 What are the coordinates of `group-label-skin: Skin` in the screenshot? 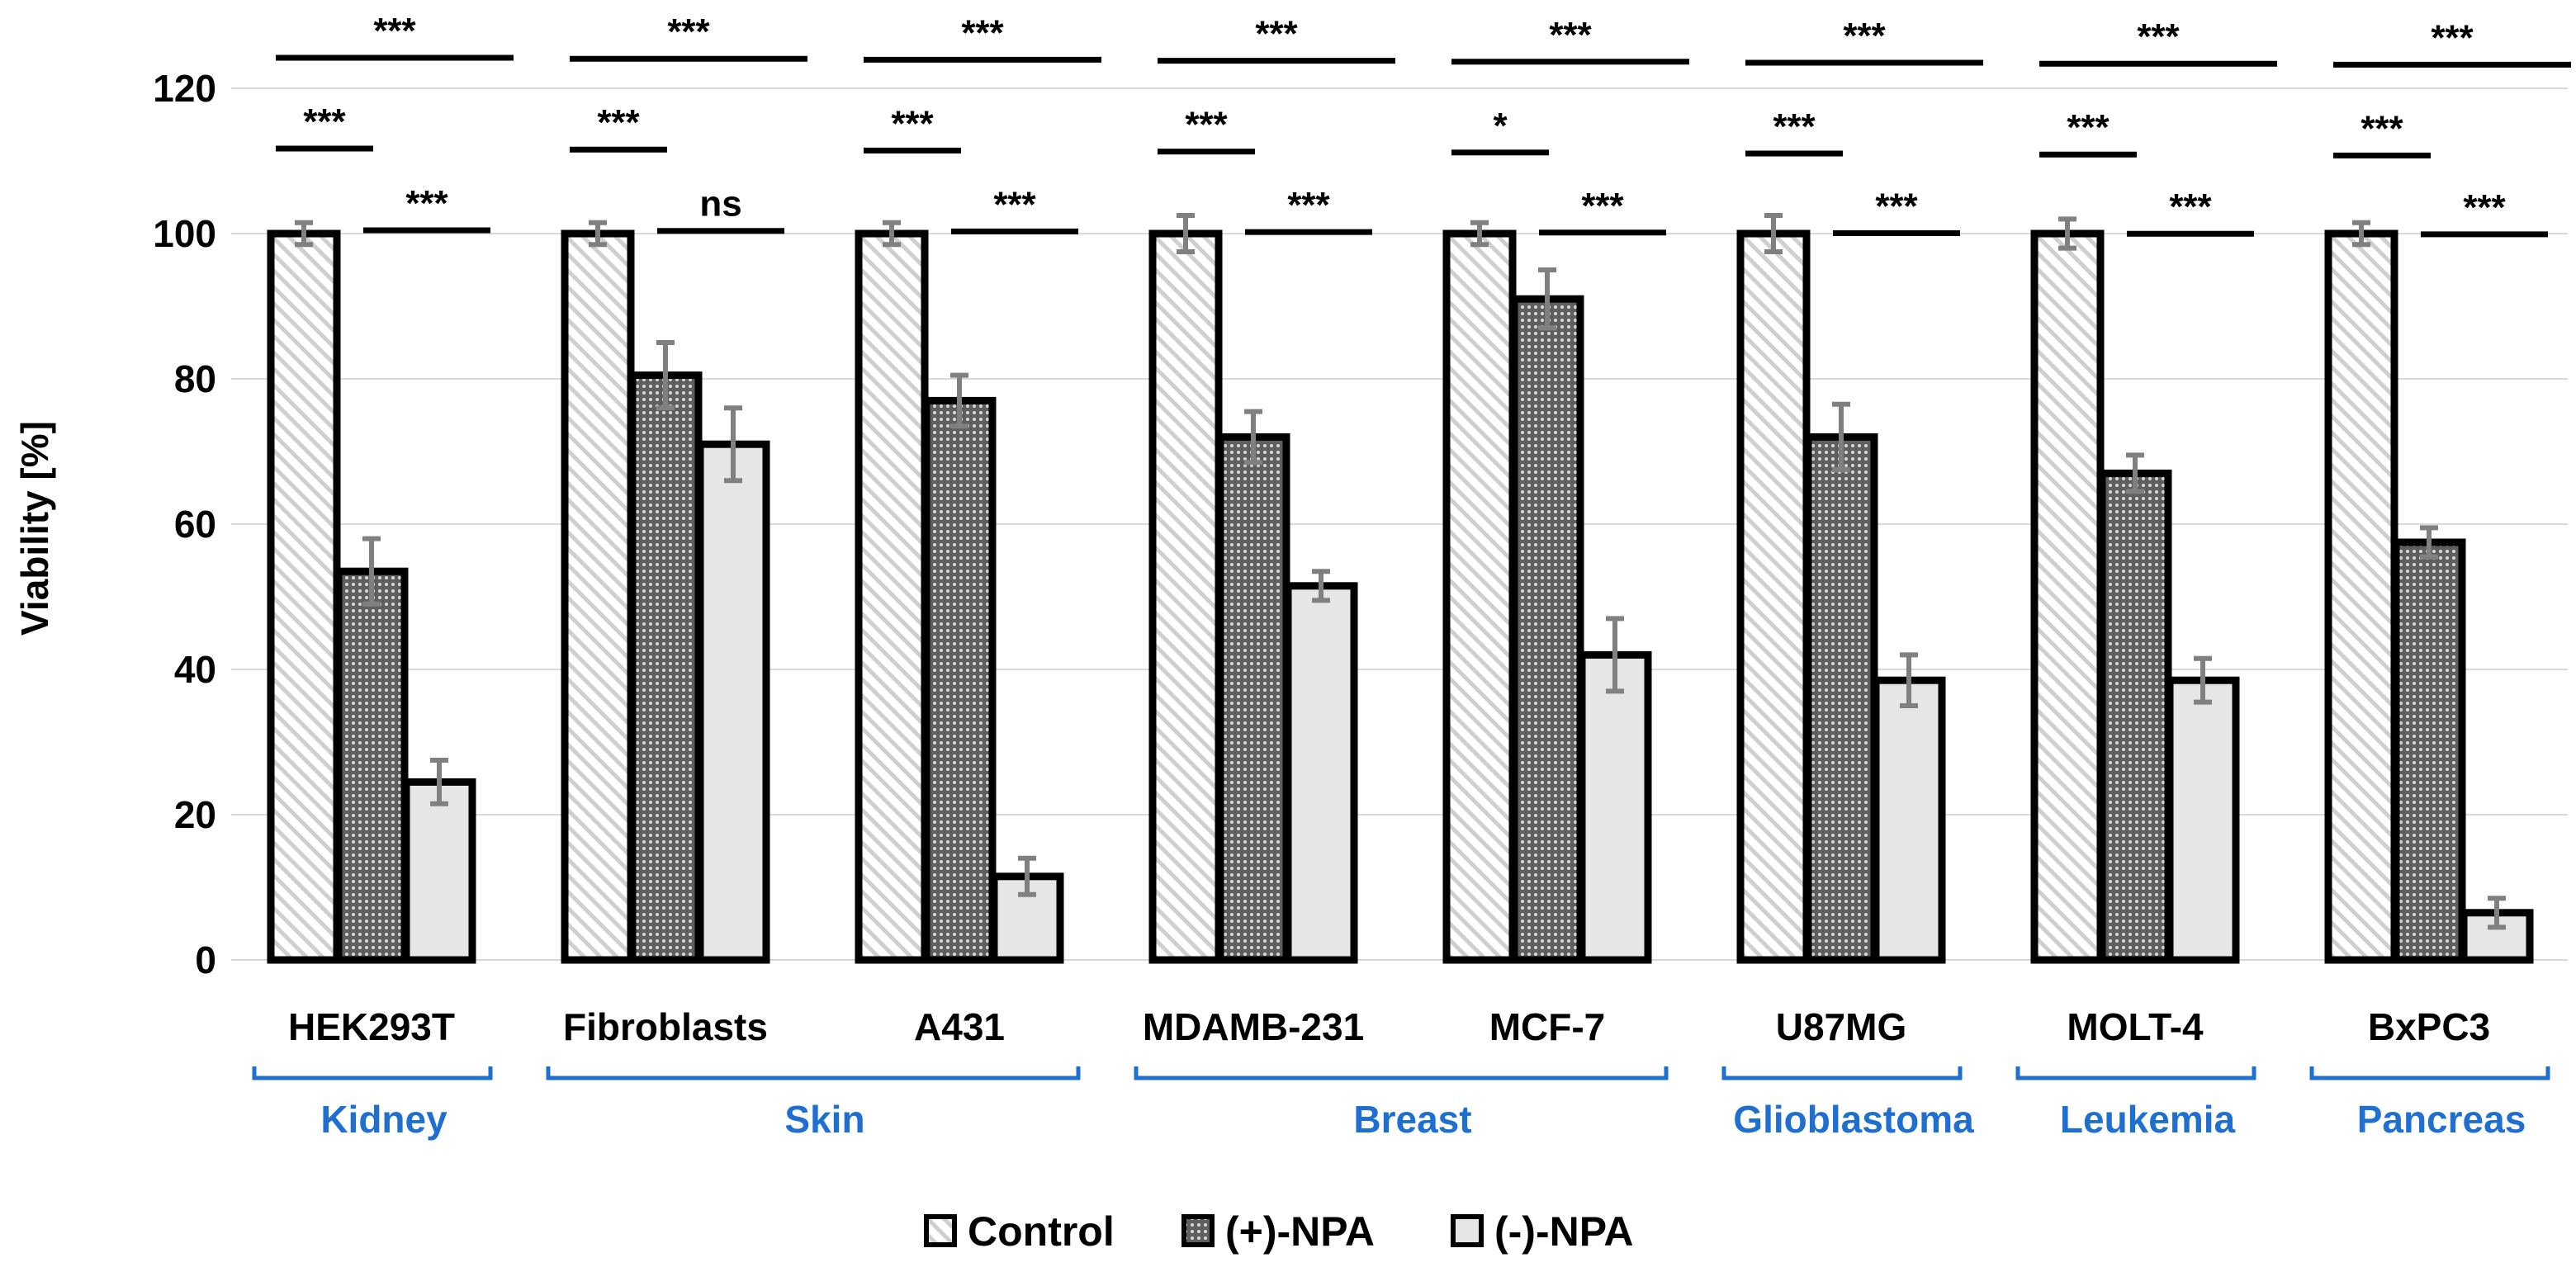 It's located at (824, 1119).